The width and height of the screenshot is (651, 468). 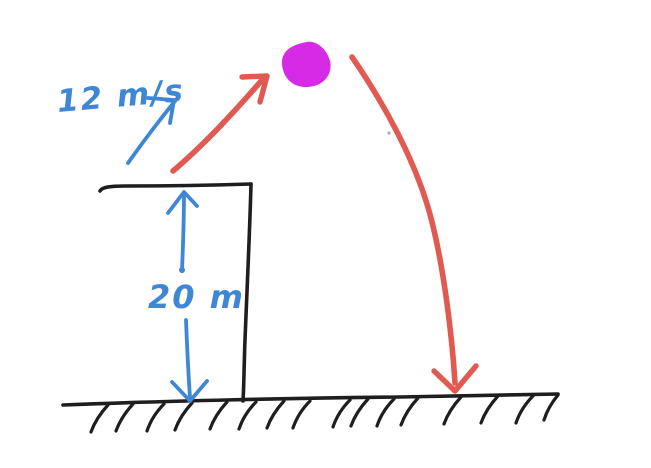 What do you see at coordinates (310, 399) in the screenshot?
I see `ground-line` at bounding box center [310, 399].